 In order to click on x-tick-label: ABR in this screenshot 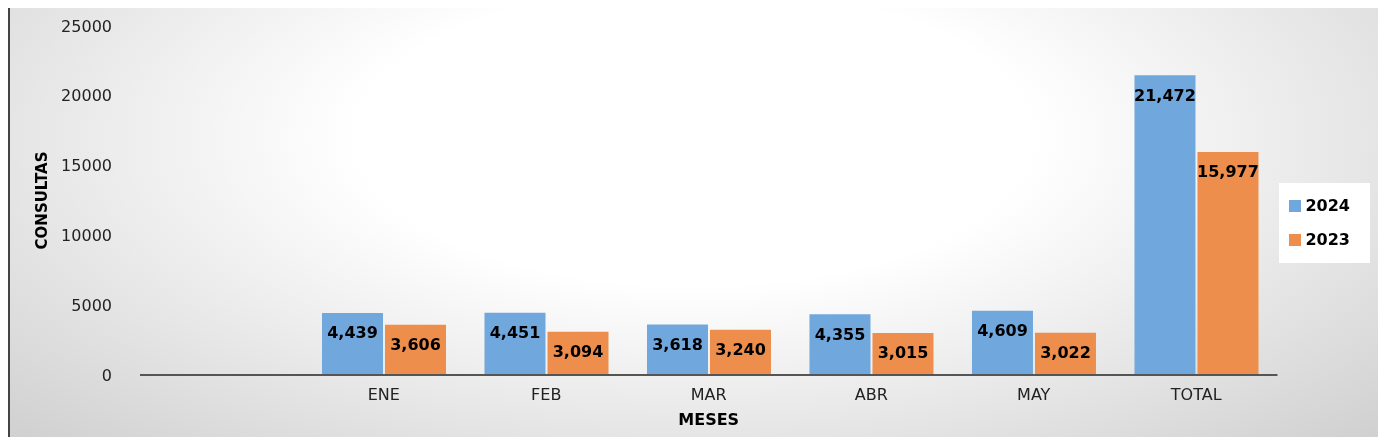, I will do `click(871, 395)`.